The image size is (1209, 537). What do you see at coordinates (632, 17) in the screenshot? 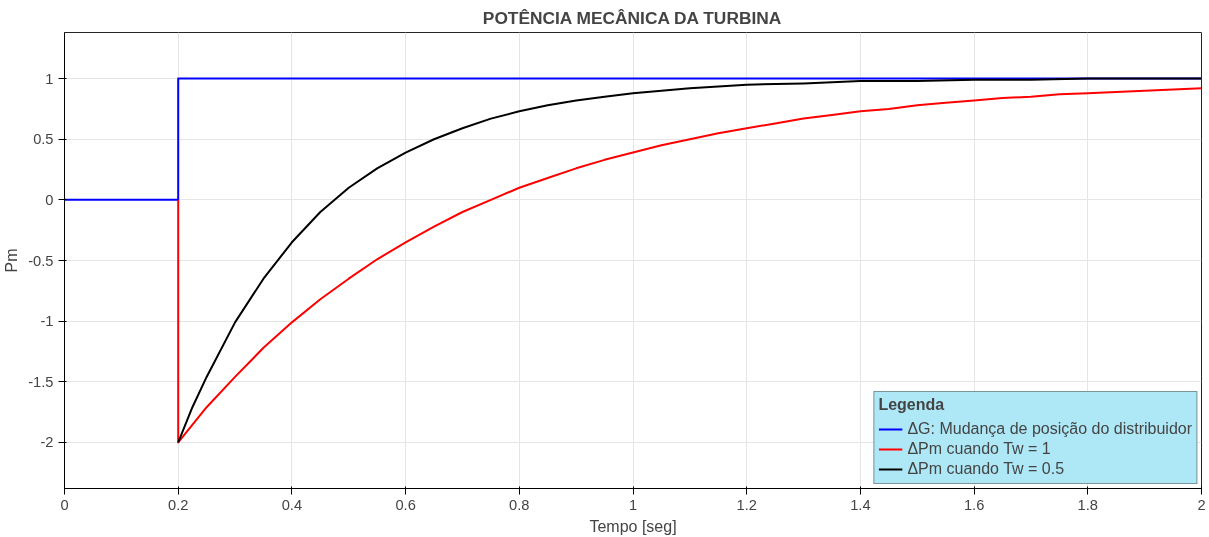
I see `chart-title: POTÊNCIA MECÂNICA DA TURBINA` at bounding box center [632, 17].